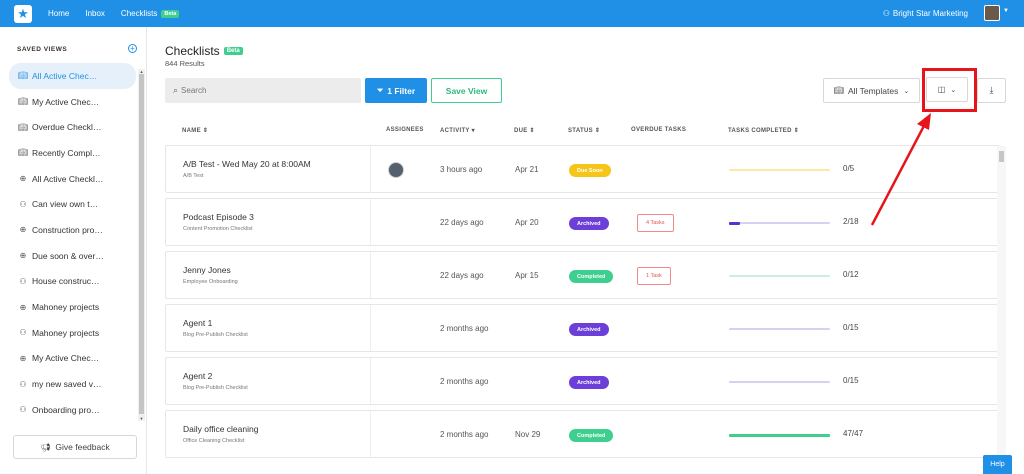  I want to click on column-header-name: NAME ⇕, so click(195, 130).